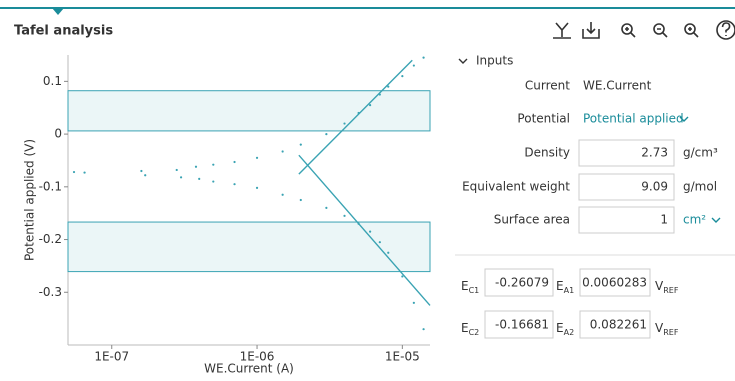  Describe the element at coordinates (402, 357) in the screenshot. I see `x-tick-label: 1E-05` at that location.